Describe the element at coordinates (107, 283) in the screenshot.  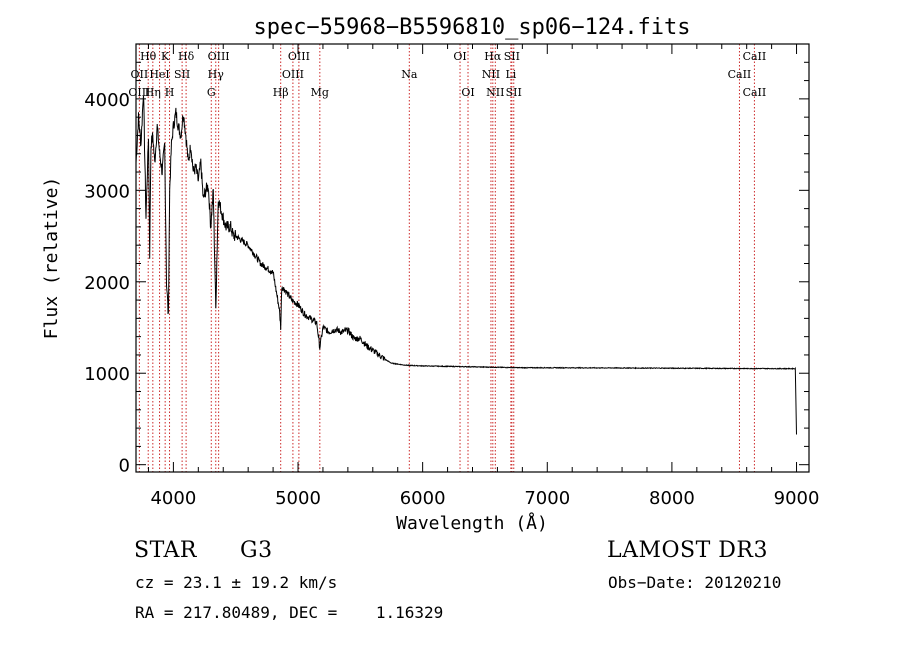
I see `y-tick-label: 2000` at that location.